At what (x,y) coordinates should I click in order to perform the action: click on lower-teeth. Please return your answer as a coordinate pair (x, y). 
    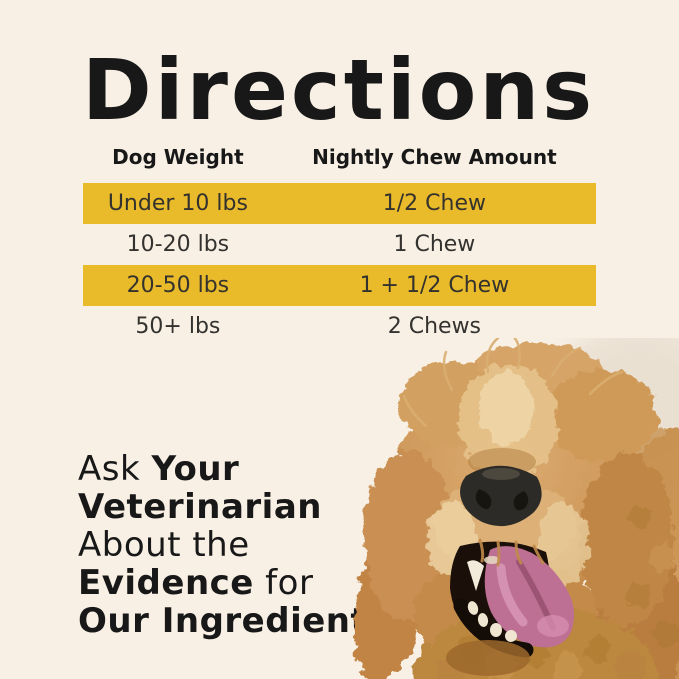
    Looking at the image, I should click on (492, 621).